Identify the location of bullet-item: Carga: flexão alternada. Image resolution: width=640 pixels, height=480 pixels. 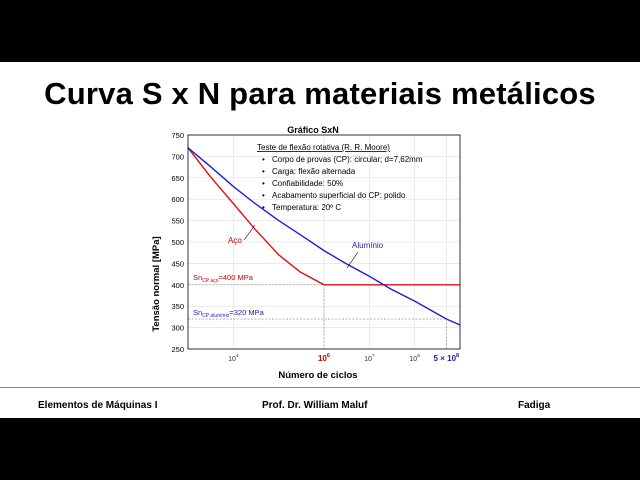
(314, 171).